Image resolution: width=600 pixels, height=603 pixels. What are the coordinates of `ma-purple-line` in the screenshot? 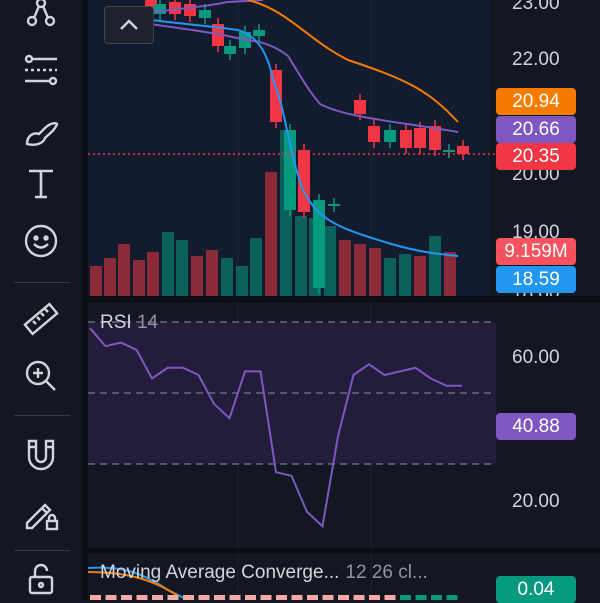 It's located at (282, 75).